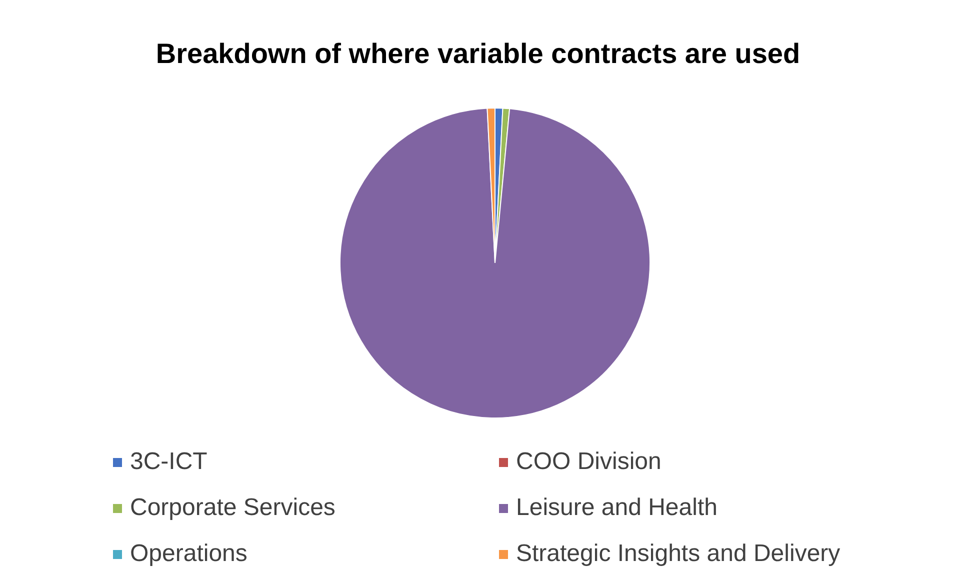 The height and width of the screenshot is (582, 957). What do you see at coordinates (169, 462) in the screenshot?
I see `legend-label: 3C-ICT` at bounding box center [169, 462].